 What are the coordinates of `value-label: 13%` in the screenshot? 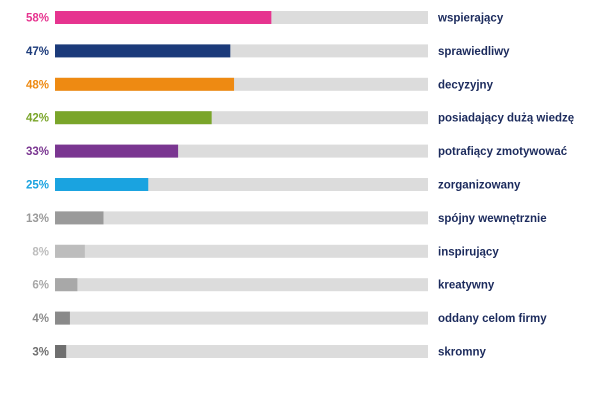 It's located at (37, 219).